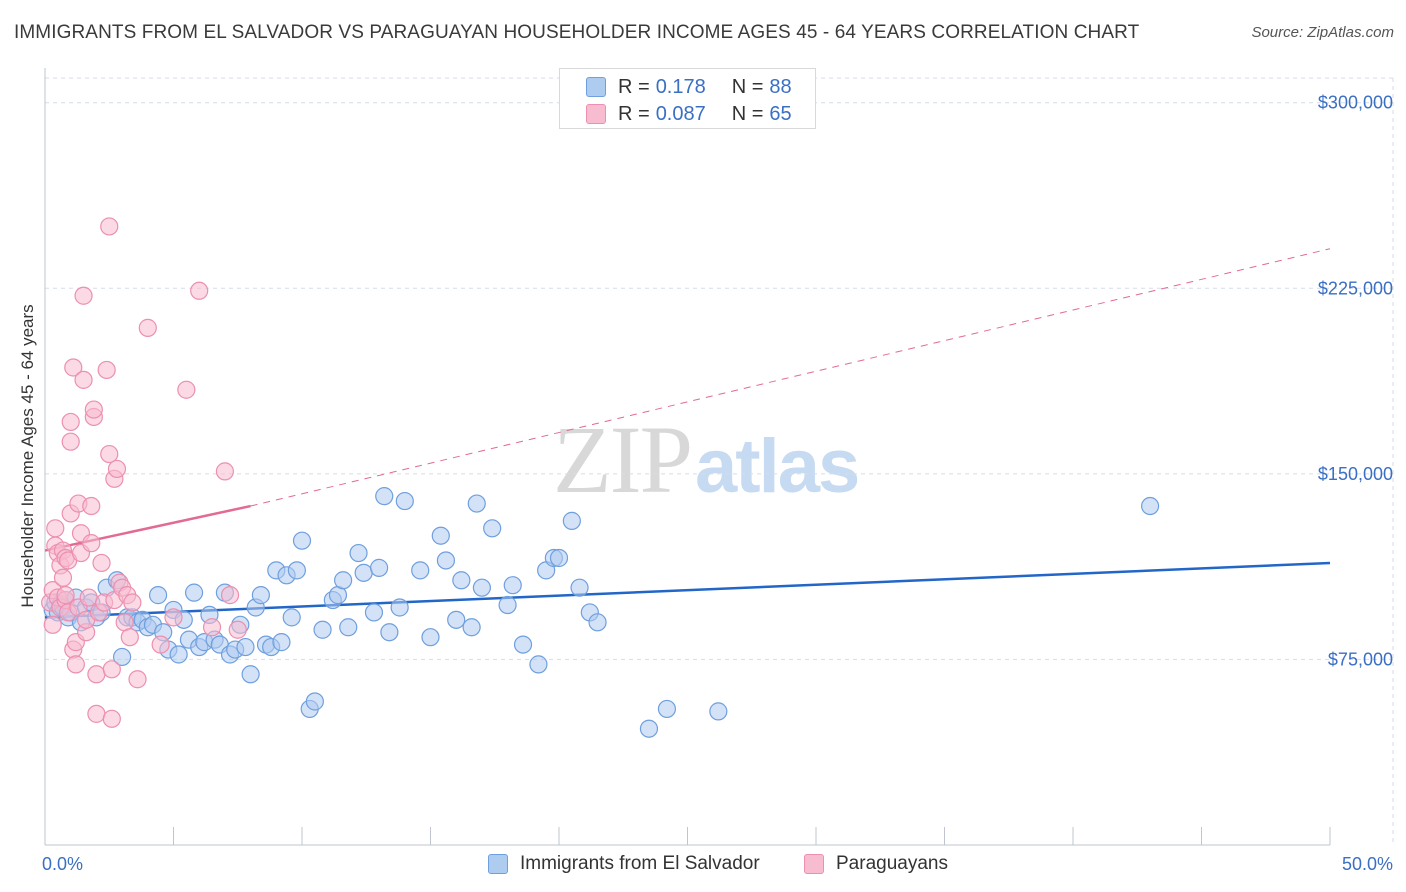  I want to click on x-tick-label: 0.0%, so click(62, 864).